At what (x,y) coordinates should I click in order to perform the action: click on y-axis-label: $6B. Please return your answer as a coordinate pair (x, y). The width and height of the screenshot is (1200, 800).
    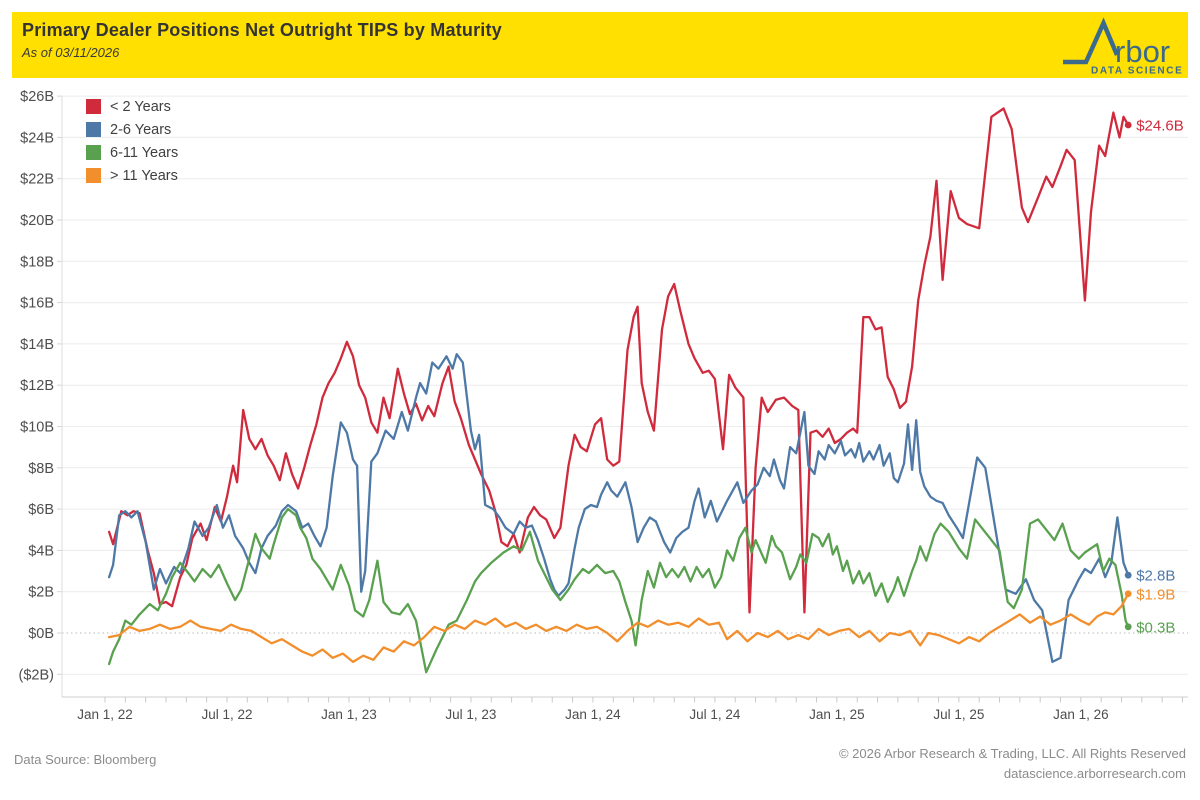
    Looking at the image, I should click on (41, 510).